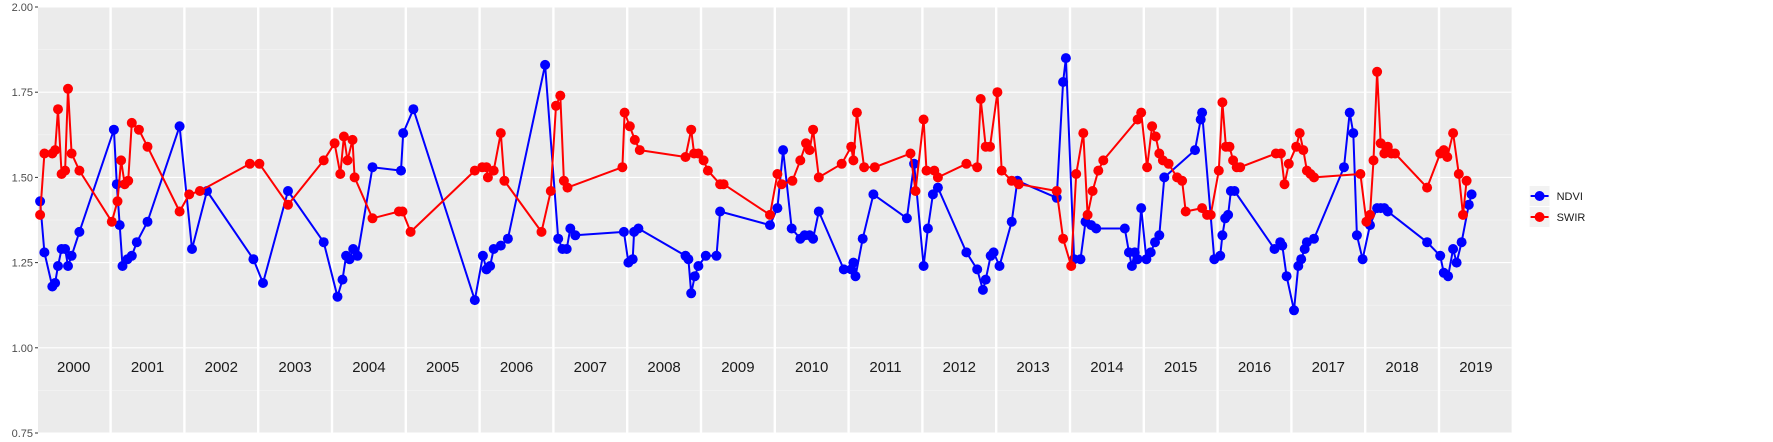 The image size is (1773, 442). Describe the element at coordinates (590, 367) in the screenshot. I see `facet-year-label: 2007` at that location.